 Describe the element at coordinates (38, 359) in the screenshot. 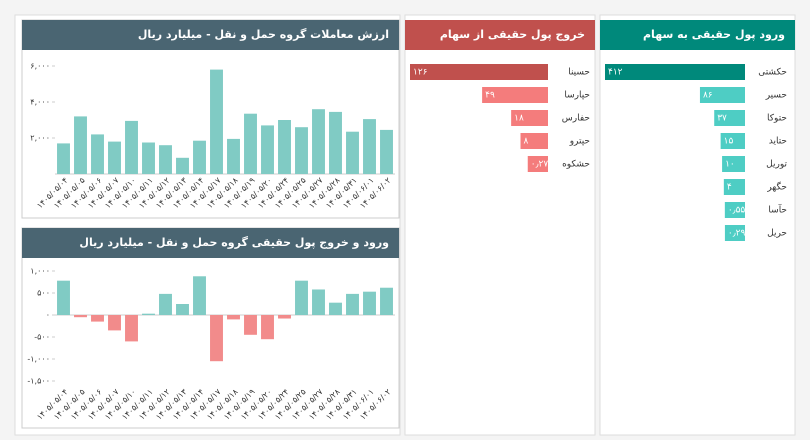

I see `y-tick-label: -۱,۰۰۰` at that location.